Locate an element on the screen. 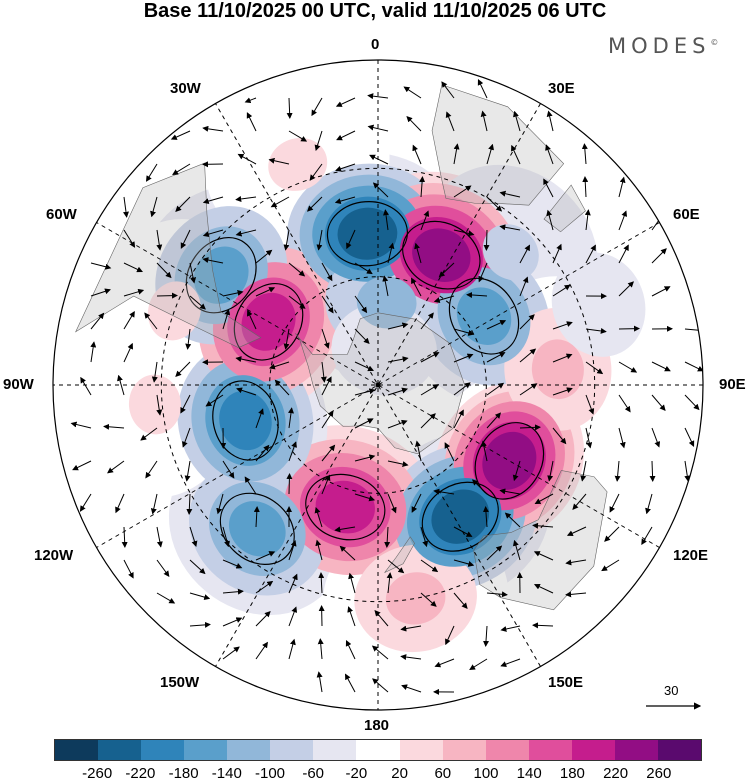  colorbar-tick-label: 140 is located at coordinates (529, 773).